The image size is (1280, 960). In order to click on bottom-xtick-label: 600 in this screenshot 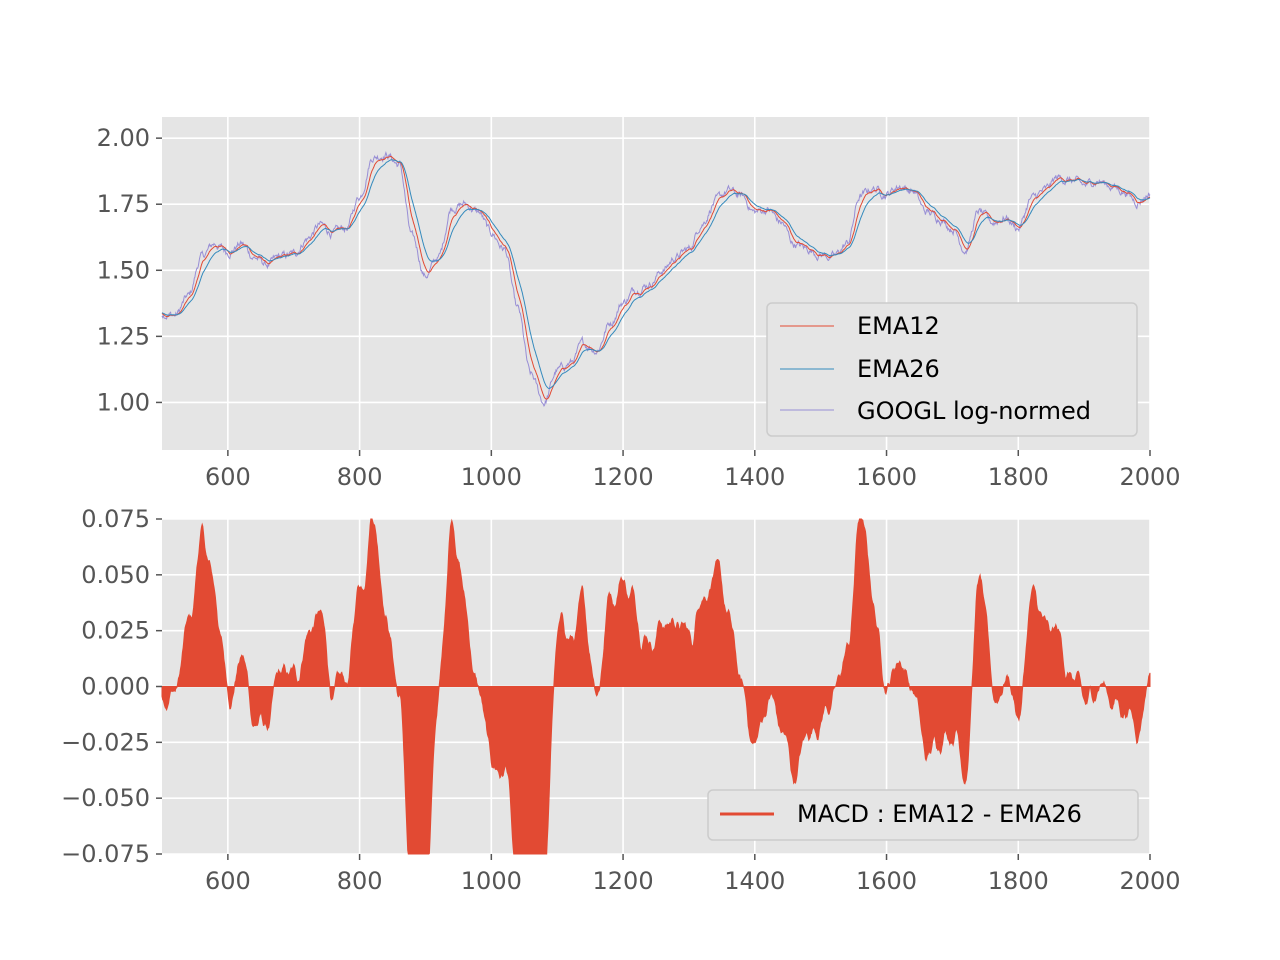, I will do `click(228, 881)`.